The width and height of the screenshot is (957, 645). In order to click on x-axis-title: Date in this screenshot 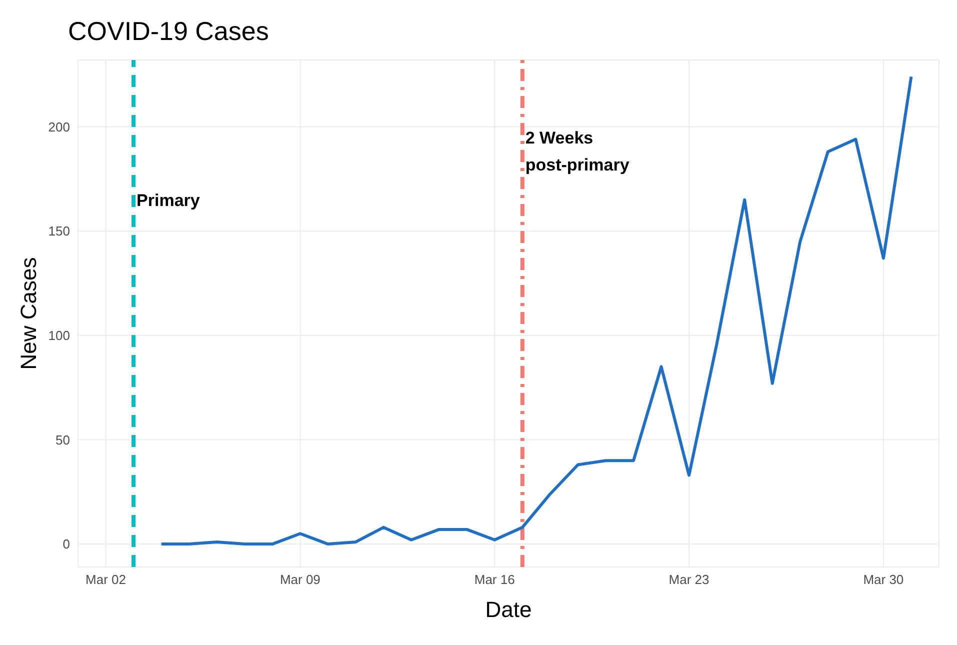, I will do `click(508, 609)`.